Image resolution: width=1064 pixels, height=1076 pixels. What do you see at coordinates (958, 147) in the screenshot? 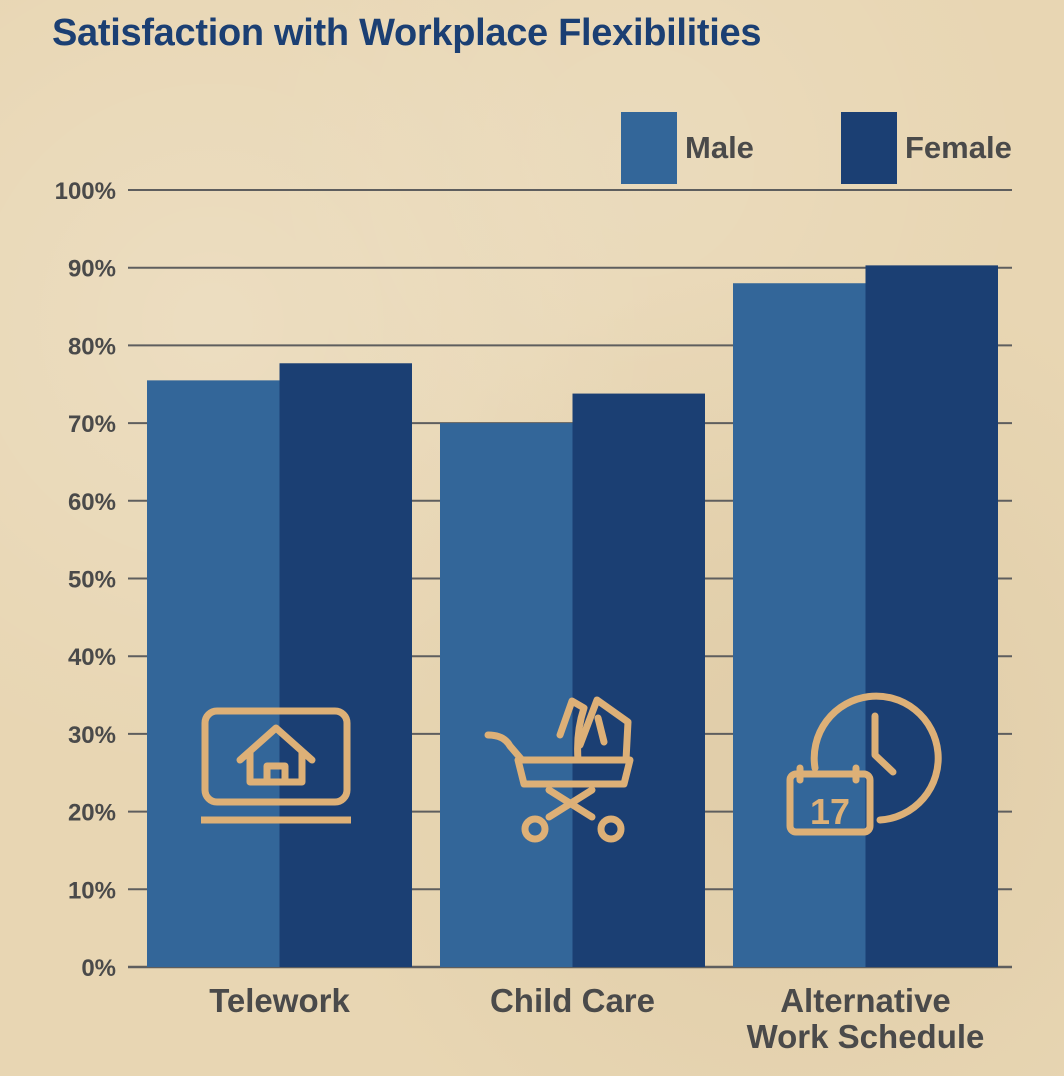
I see `legend-label-female: Female` at bounding box center [958, 147].